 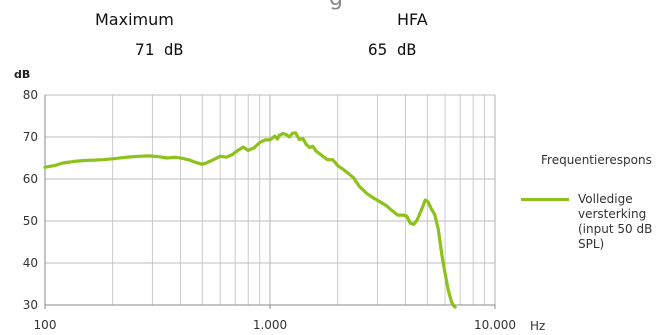 I want to click on x-tick-label: 1.000, so click(x=270, y=325).